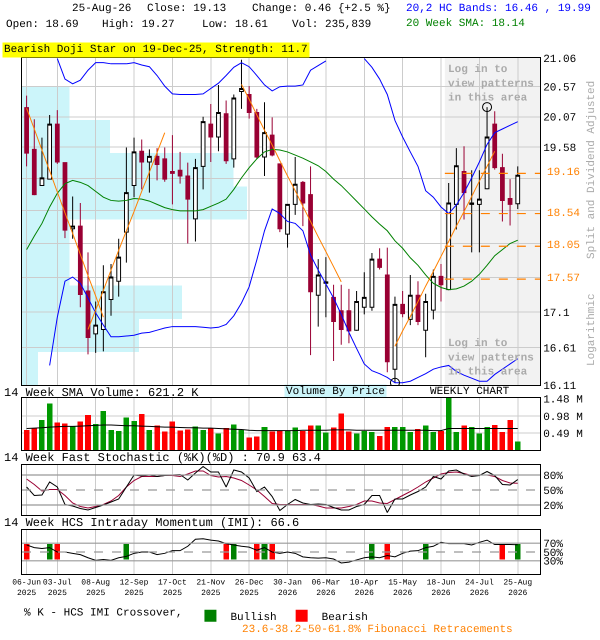  What do you see at coordinates (377, 630) in the screenshot?
I see `text: 23.6-38.2-50-61.8% Fibonacci Retracements` at bounding box center [377, 630].